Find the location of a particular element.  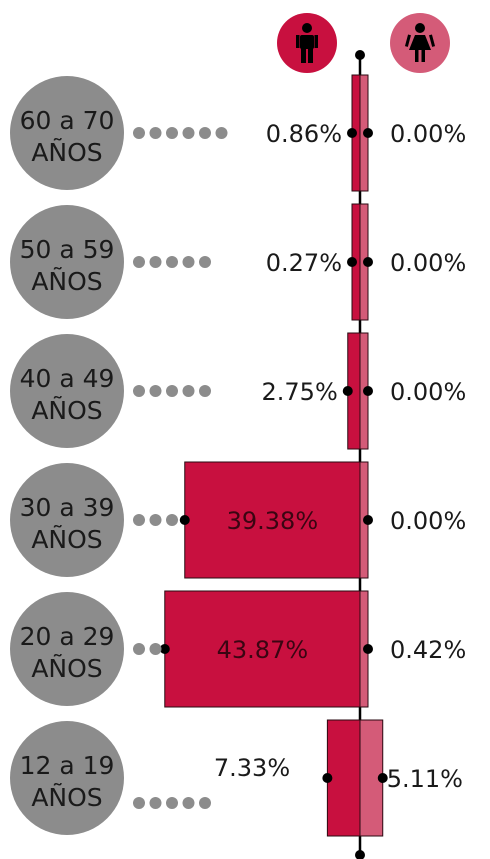

male-value-label: 2.75% is located at coordinates (300, 392).